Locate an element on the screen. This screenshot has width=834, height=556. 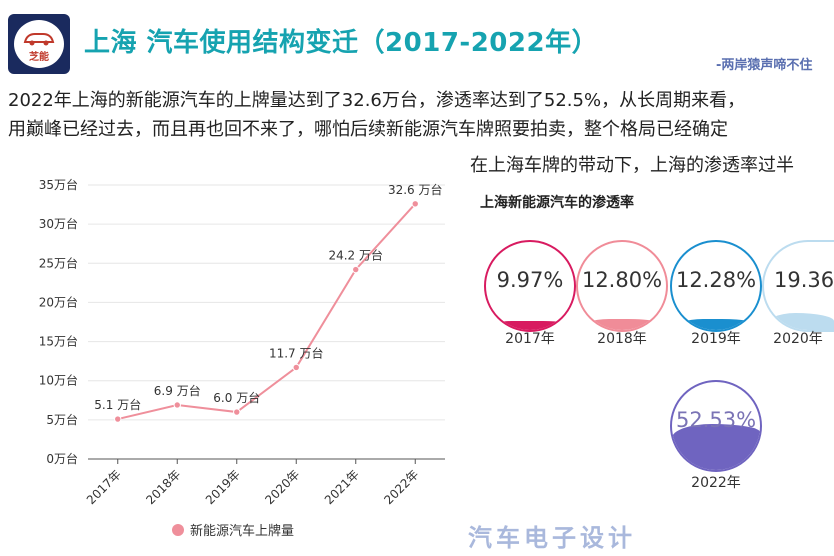
y-tick-label: 25万台 is located at coordinates (58, 262).